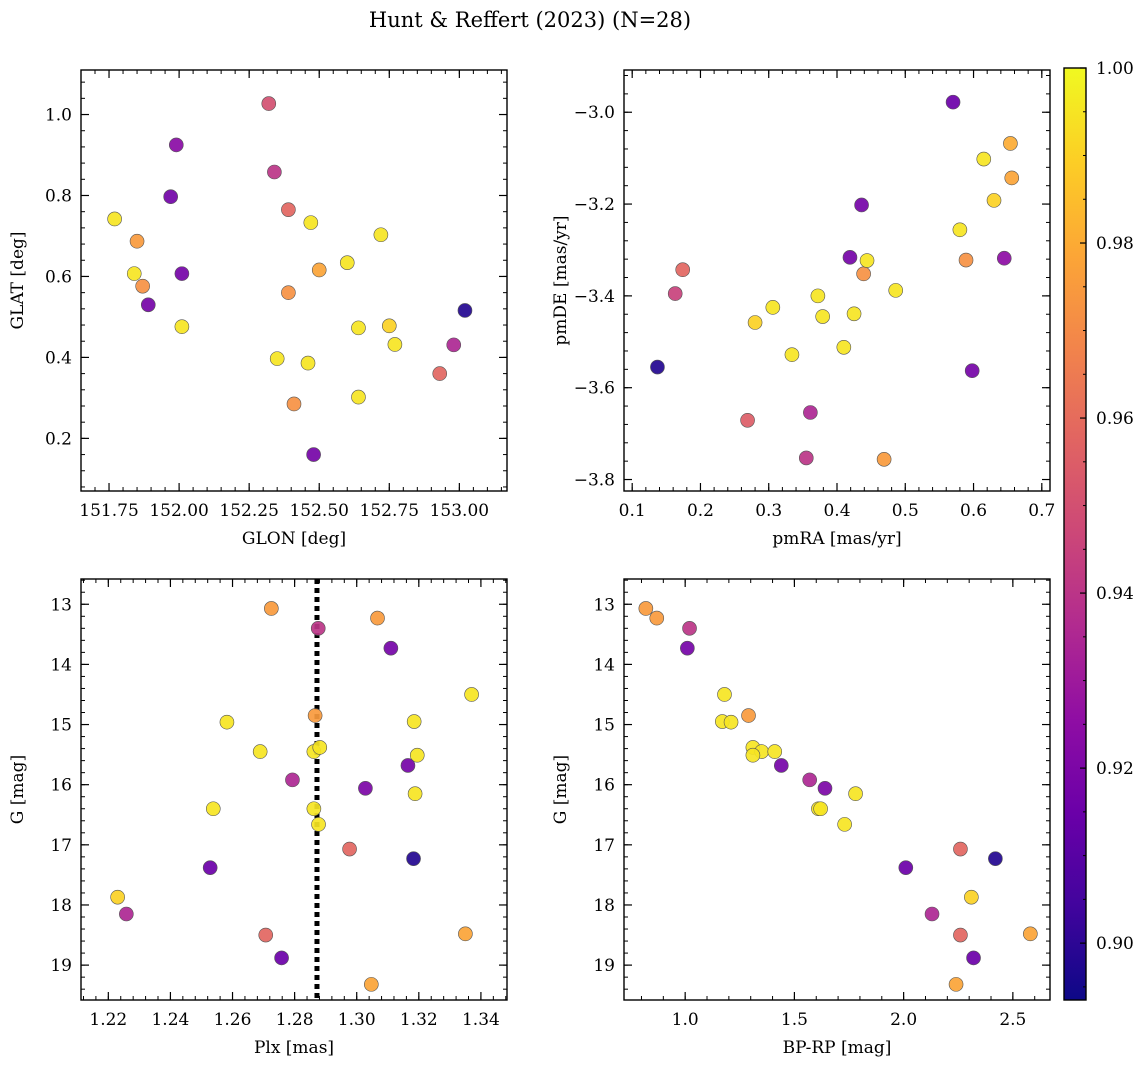  Describe the element at coordinates (700, 511) in the screenshot. I see `x-tick-label: 0.2` at that location.